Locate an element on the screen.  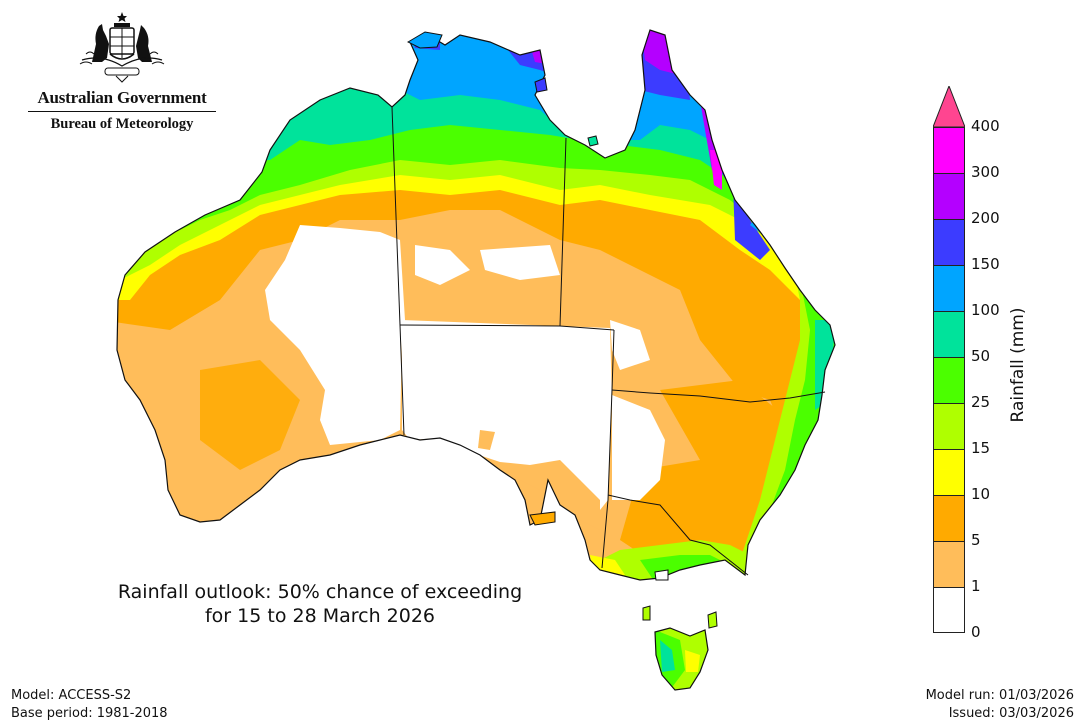
base-period: Base period: 1981-2018 is located at coordinates (89, 713).